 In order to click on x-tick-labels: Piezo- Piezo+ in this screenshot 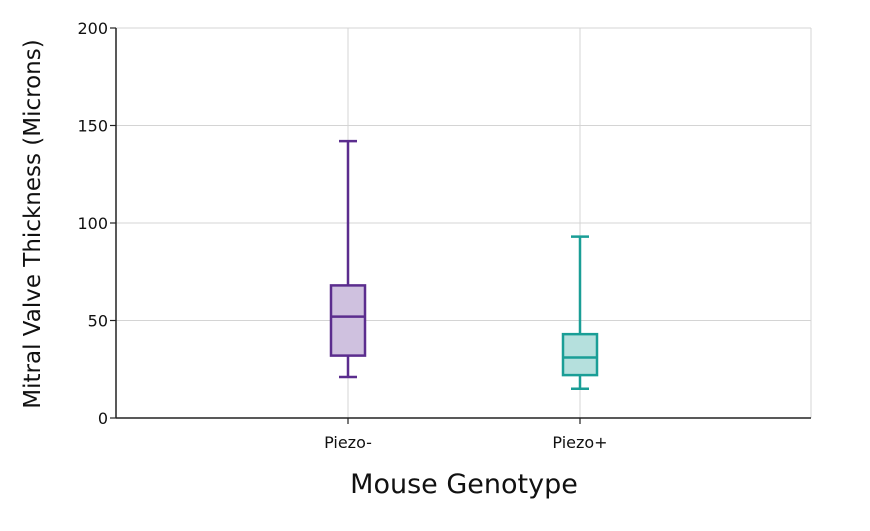, I will do `click(466, 442)`.